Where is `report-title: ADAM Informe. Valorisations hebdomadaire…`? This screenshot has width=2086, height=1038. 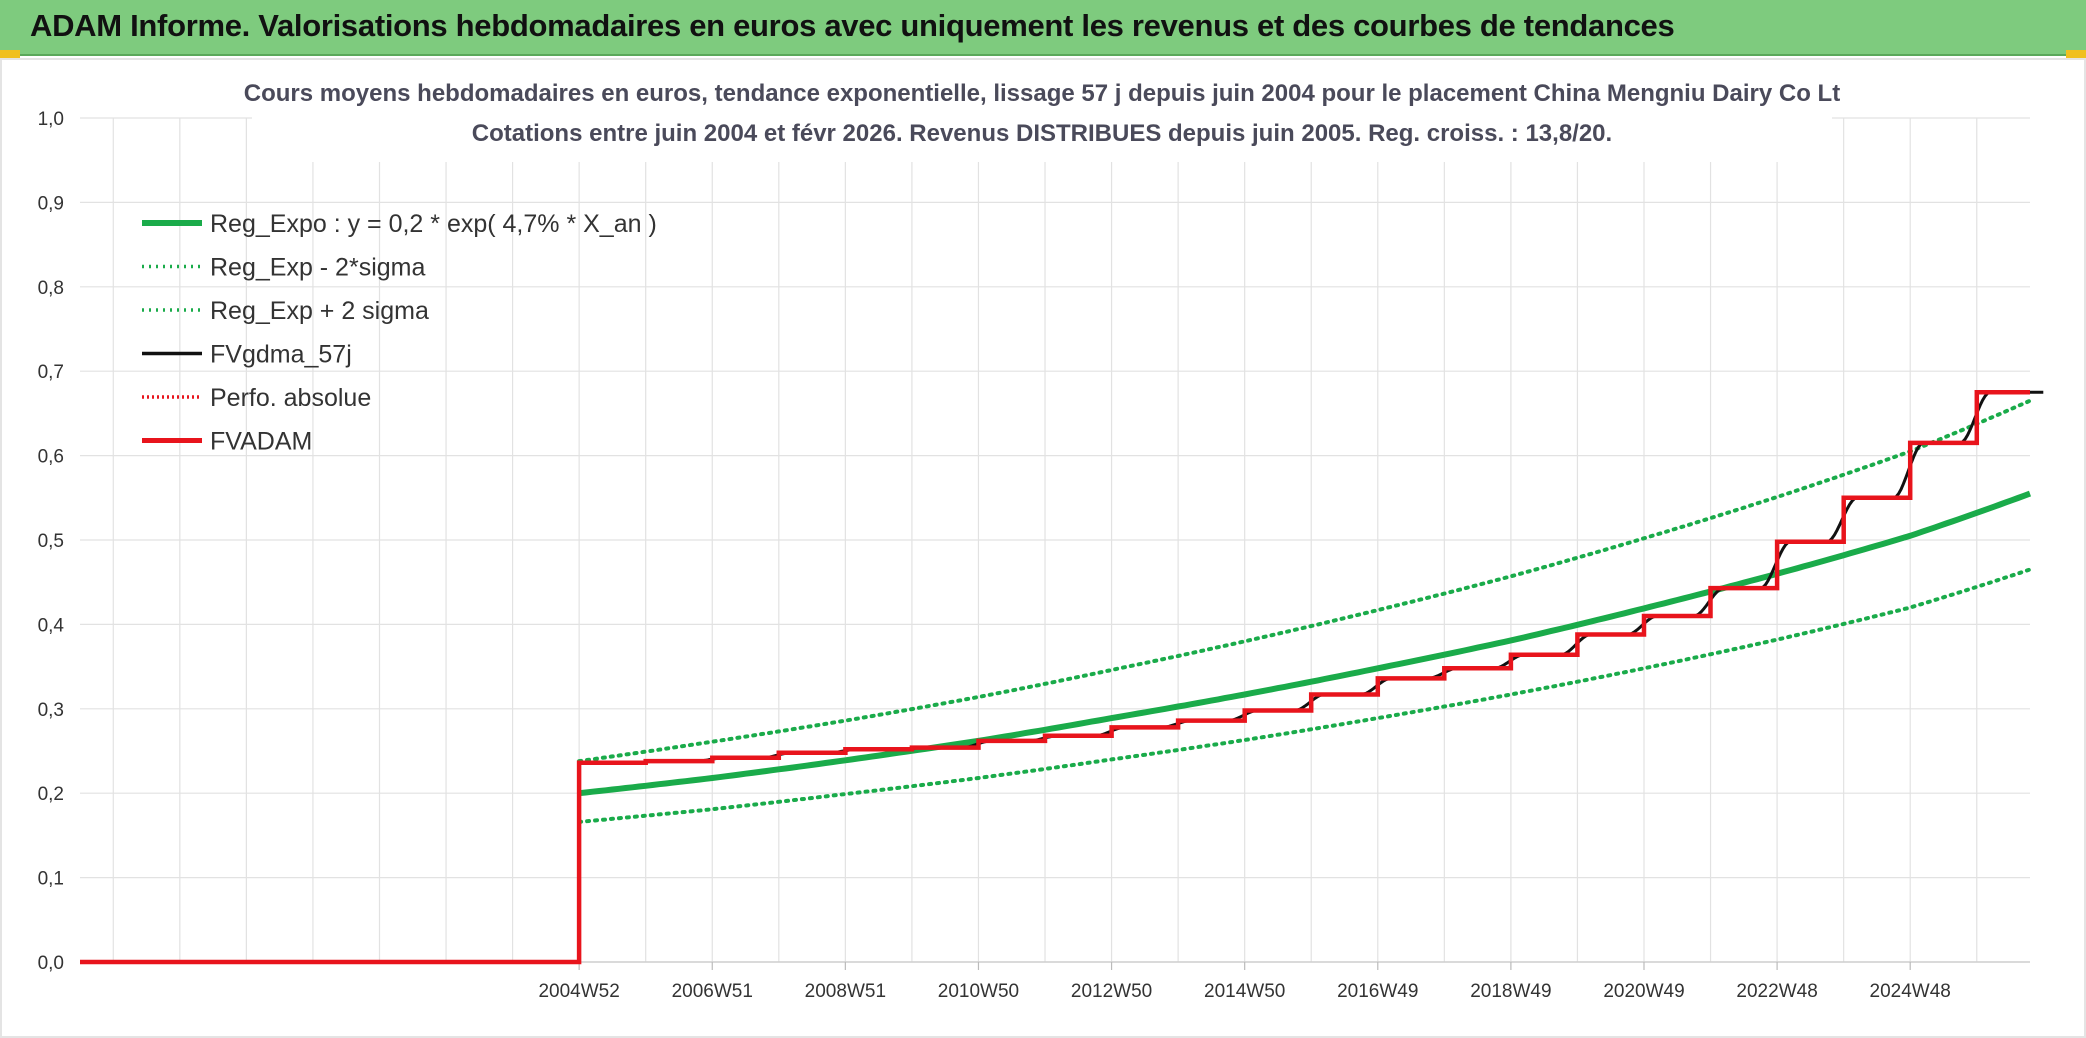
report-title: ADAM Informe. Valorisations hebdomadaire… is located at coordinates (852, 25).